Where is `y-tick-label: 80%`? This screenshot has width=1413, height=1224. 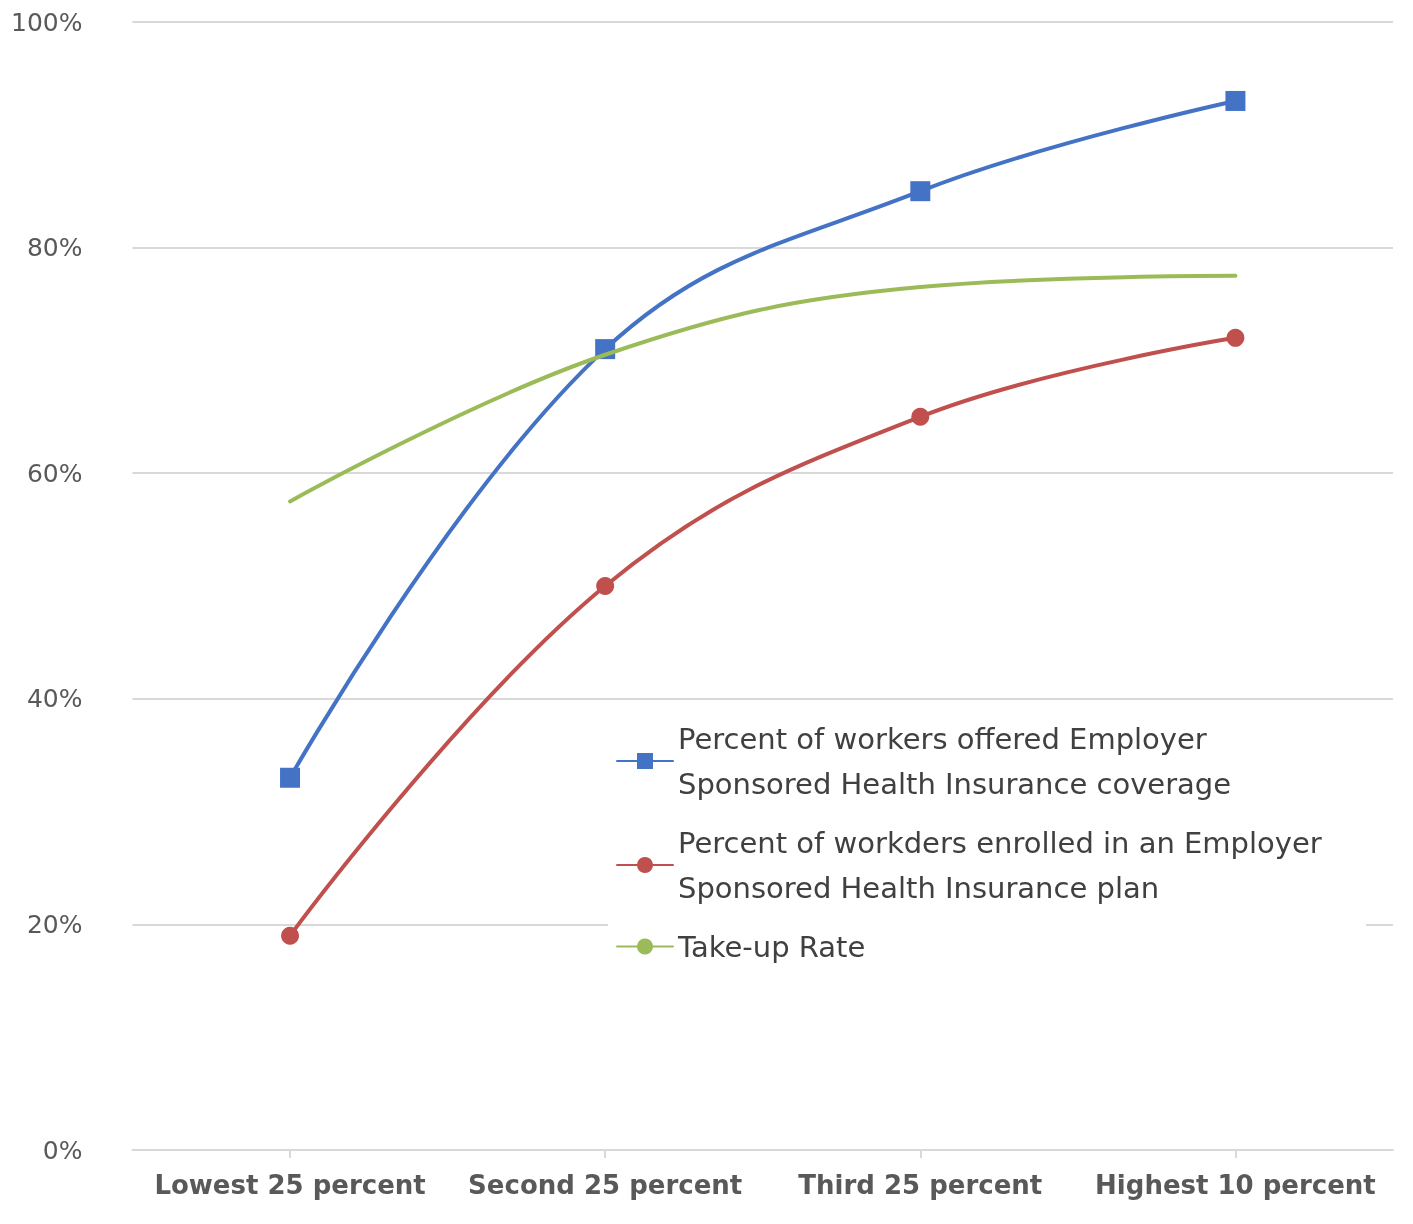
y-tick-label: 80% is located at coordinates (54, 248).